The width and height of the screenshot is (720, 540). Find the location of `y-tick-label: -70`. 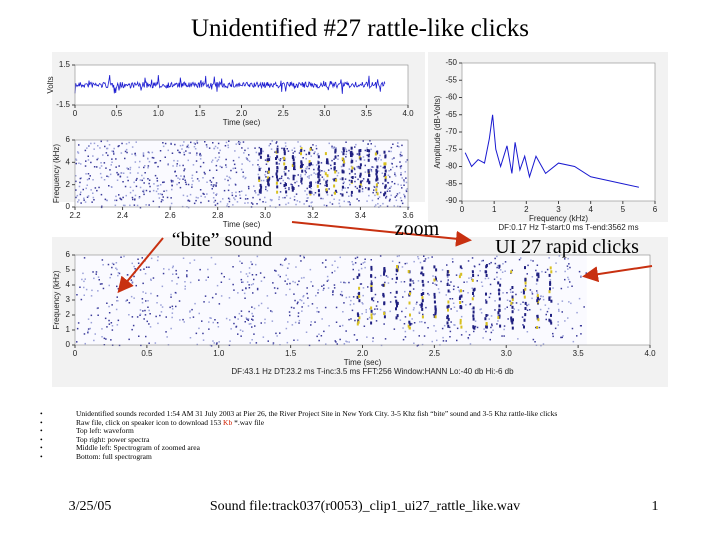

y-tick-label: -70 is located at coordinates (451, 131).